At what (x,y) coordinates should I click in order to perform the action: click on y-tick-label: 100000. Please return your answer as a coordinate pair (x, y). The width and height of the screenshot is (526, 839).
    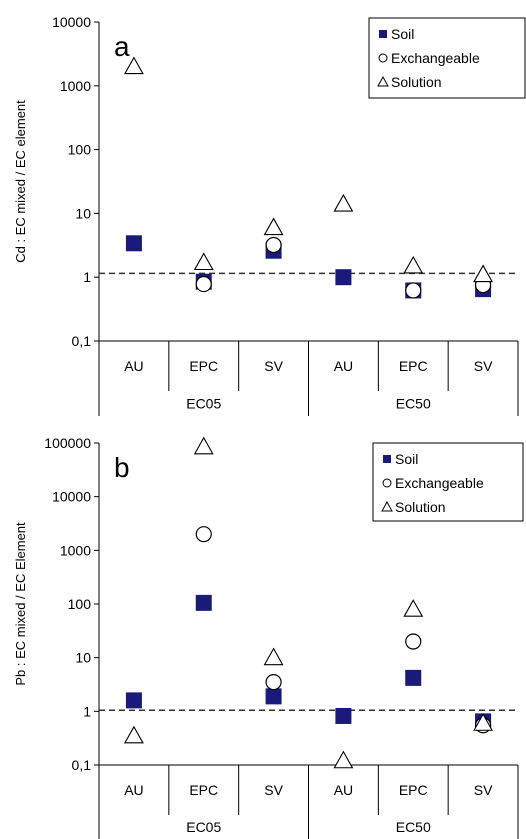
    Looking at the image, I should click on (67, 443).